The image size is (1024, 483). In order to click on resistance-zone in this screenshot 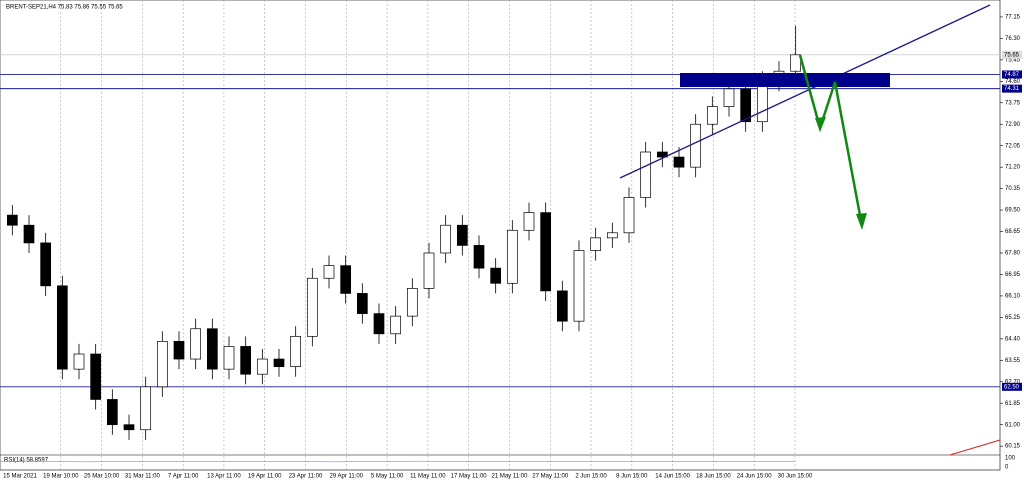, I will do `click(785, 80)`.